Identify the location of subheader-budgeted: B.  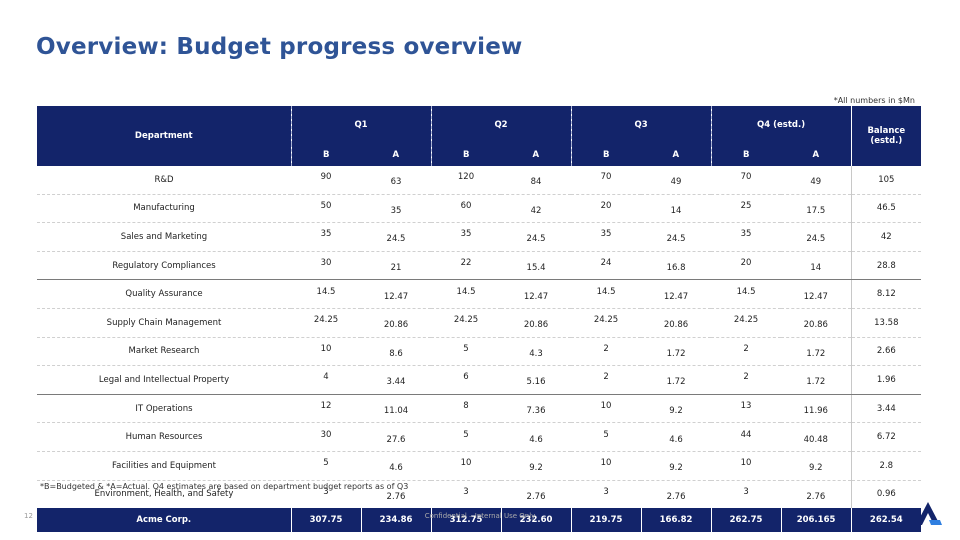
(606, 155).